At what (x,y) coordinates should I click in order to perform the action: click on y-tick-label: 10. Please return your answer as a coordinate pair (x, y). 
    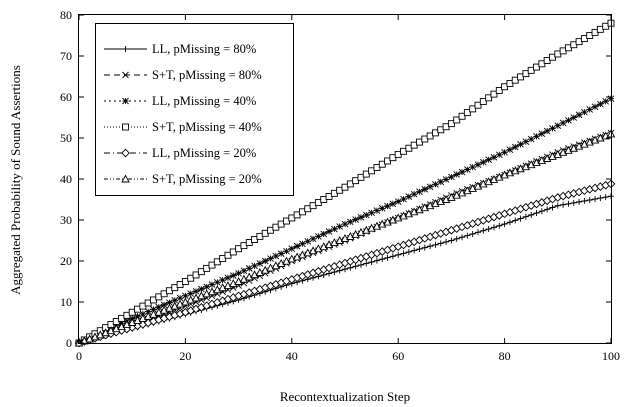
    Looking at the image, I should click on (66, 302).